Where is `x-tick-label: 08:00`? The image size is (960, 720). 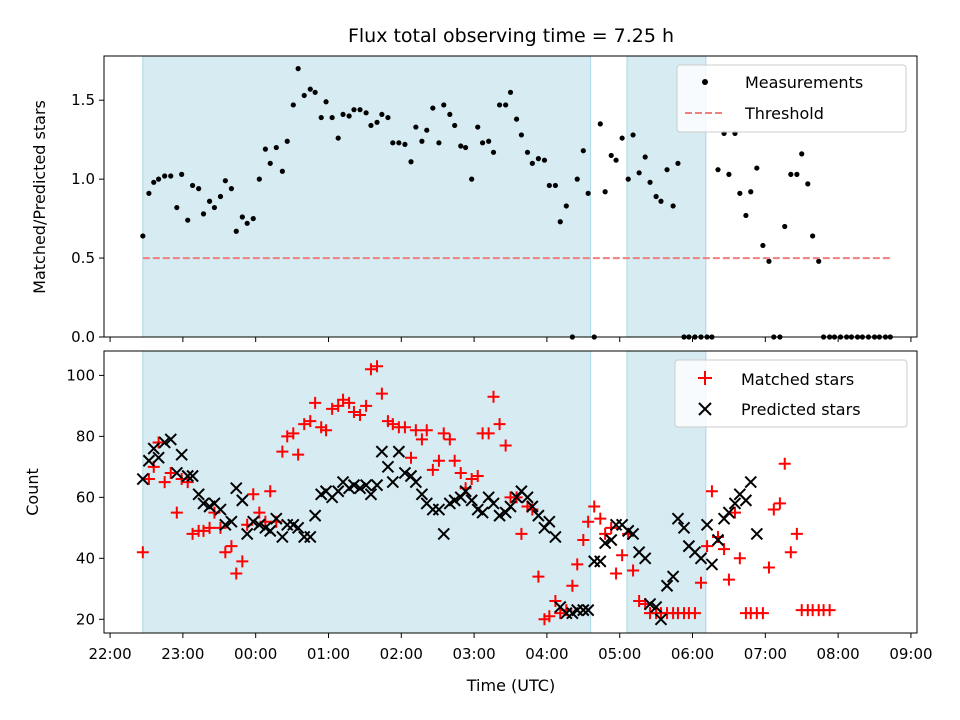
x-tick-label: 08:00 is located at coordinates (838, 654).